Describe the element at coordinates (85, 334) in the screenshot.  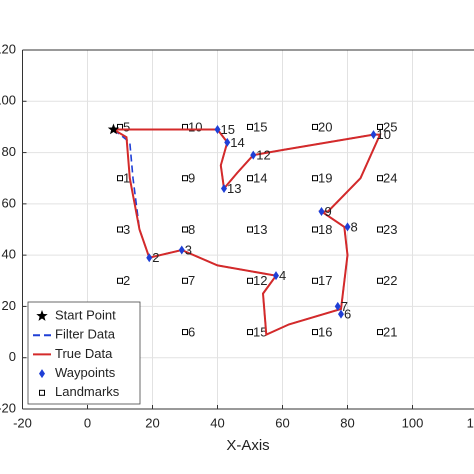
I see `legend-label: Filter Data` at that location.